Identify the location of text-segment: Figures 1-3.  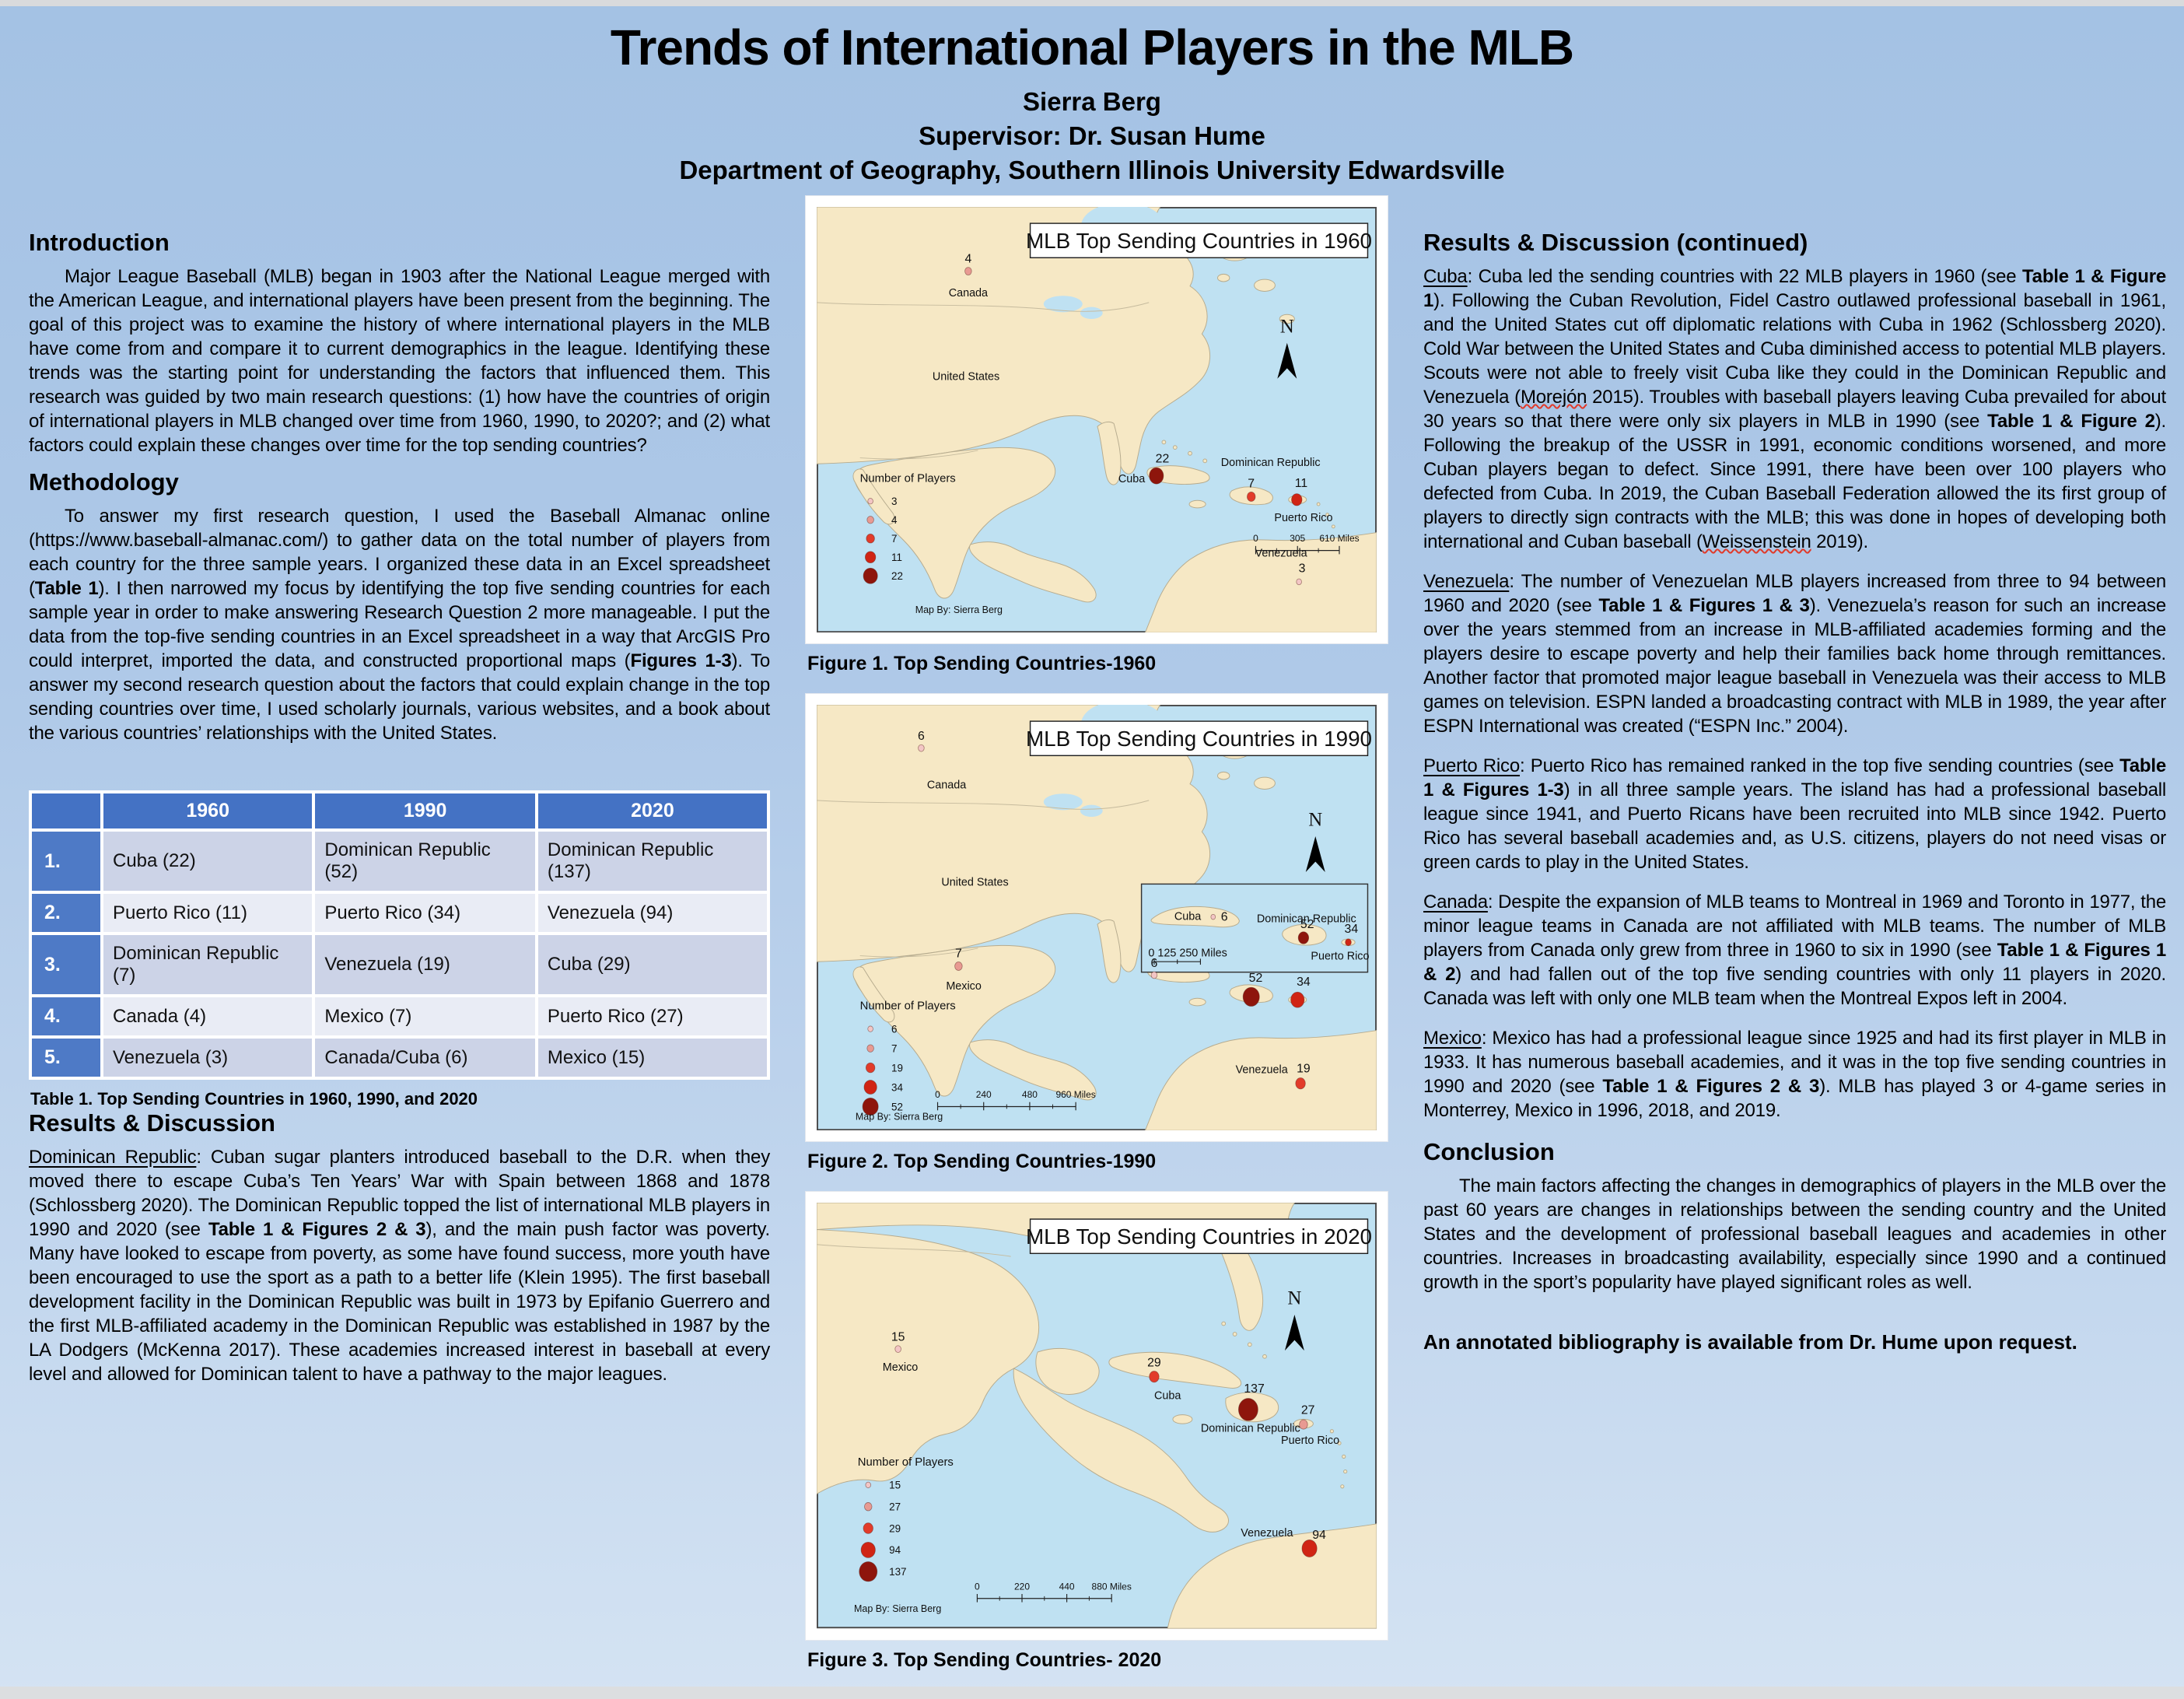
(681, 660).